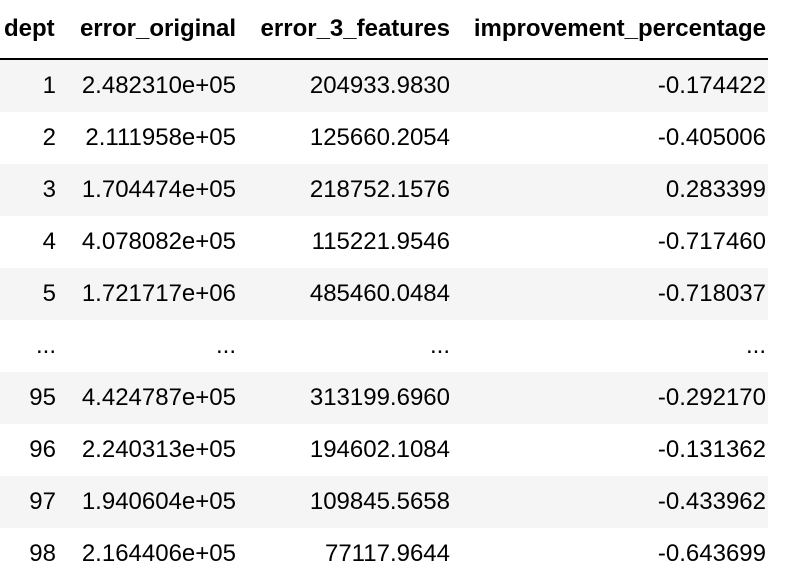 The image size is (790, 580). I want to click on cell-dept: 1, so click(29, 85).